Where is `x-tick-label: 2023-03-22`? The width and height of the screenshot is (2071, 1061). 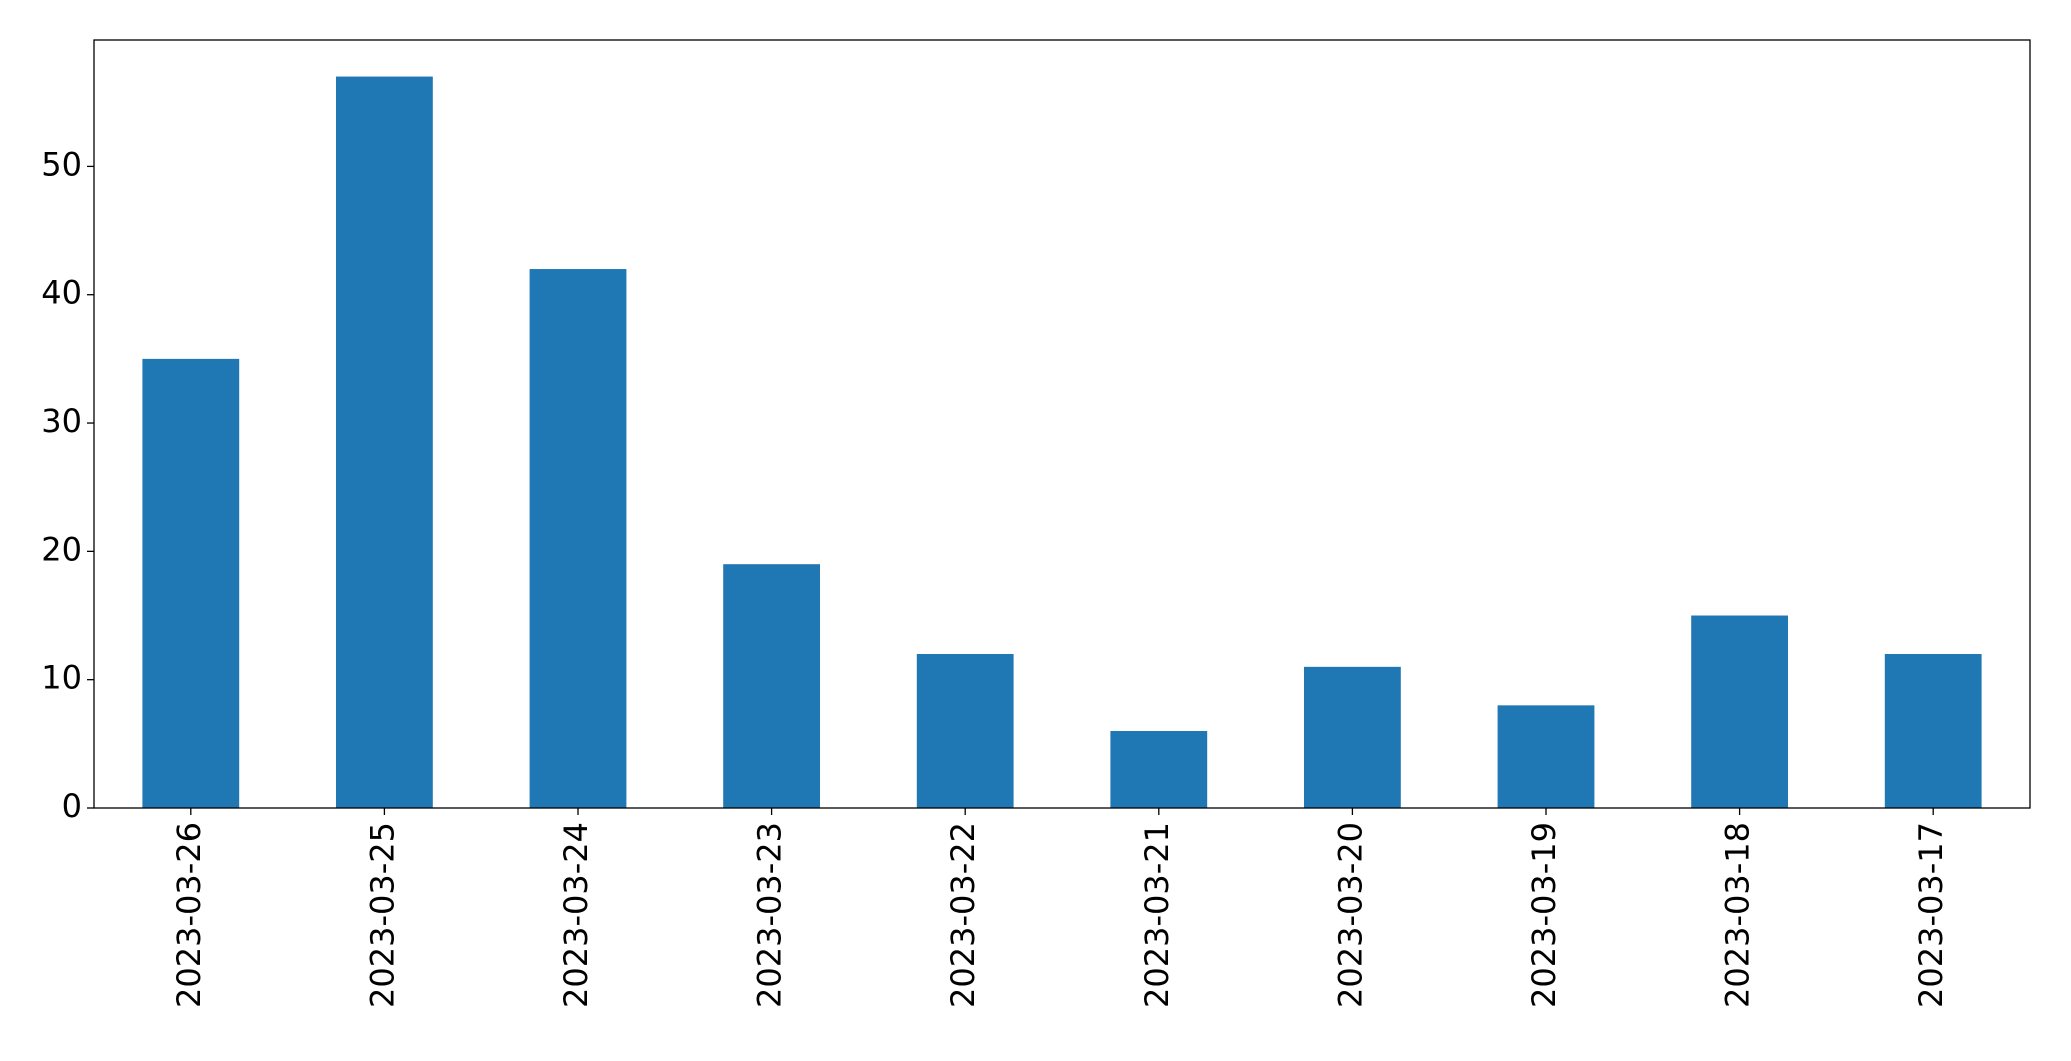 x-tick-label: 2023-03-22 is located at coordinates (963, 915).